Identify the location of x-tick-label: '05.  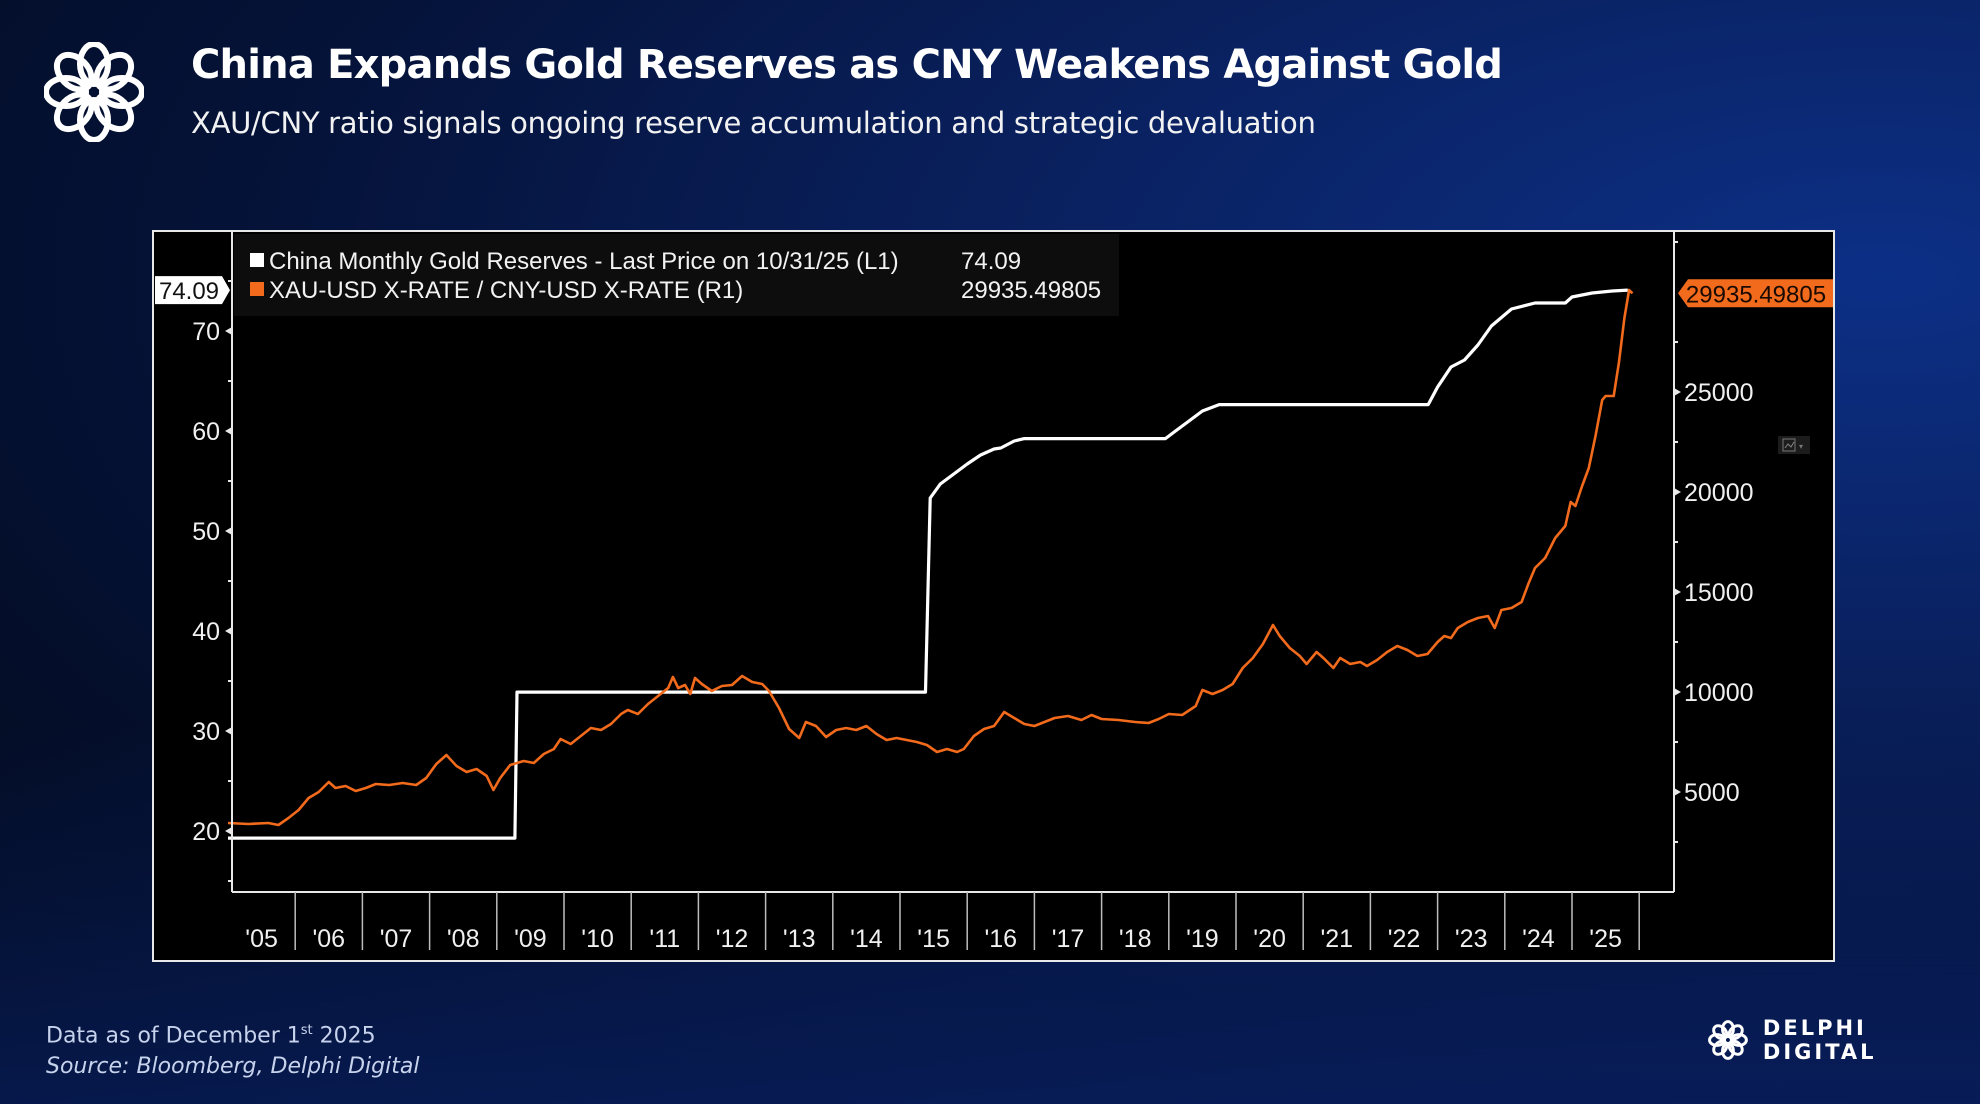
(261, 939).